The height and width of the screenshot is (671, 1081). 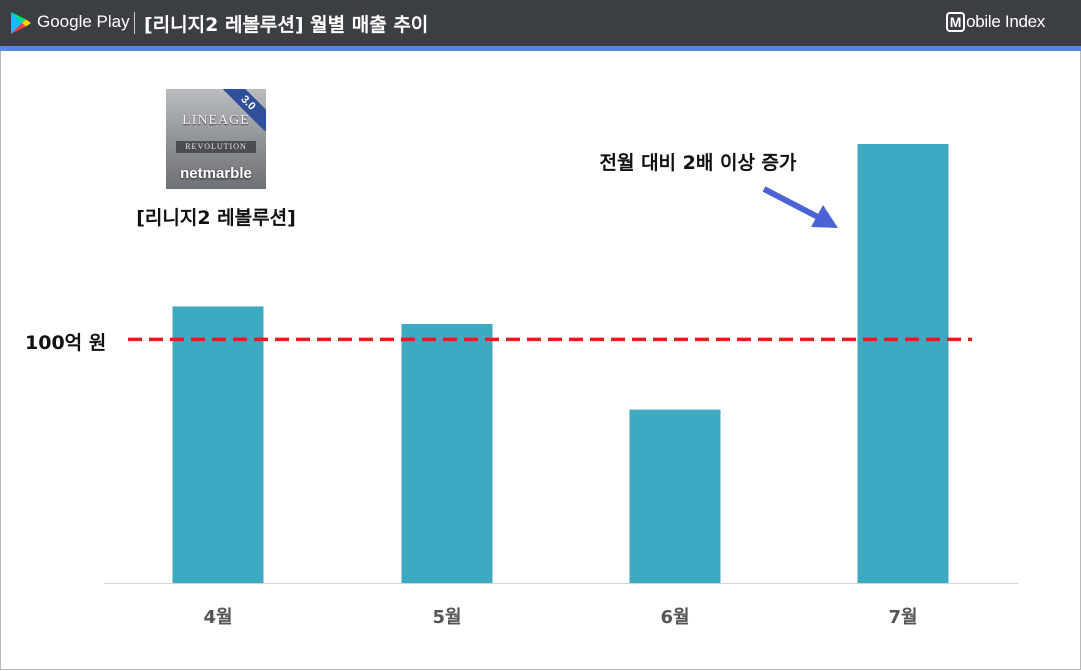 I want to click on app-icon-publisher: netmarble, so click(x=216, y=173).